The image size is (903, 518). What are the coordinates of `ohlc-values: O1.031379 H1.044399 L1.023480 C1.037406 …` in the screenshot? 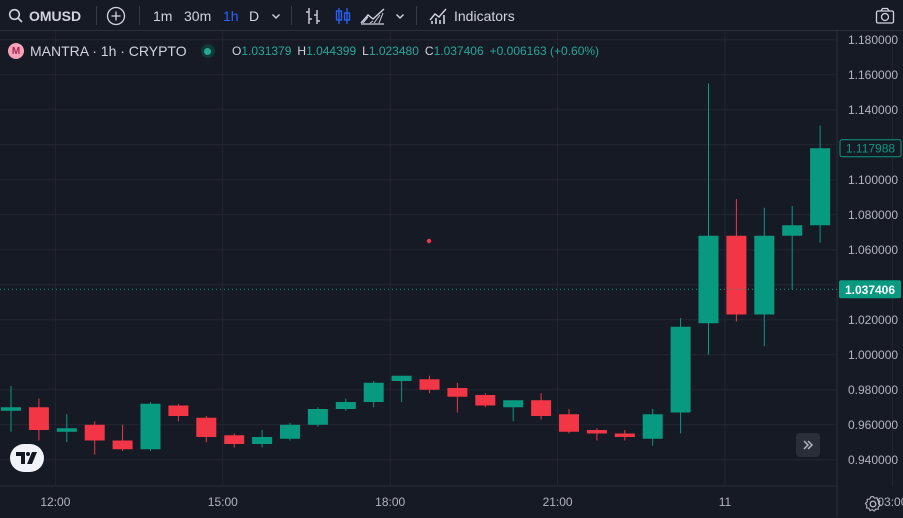 It's located at (415, 51).